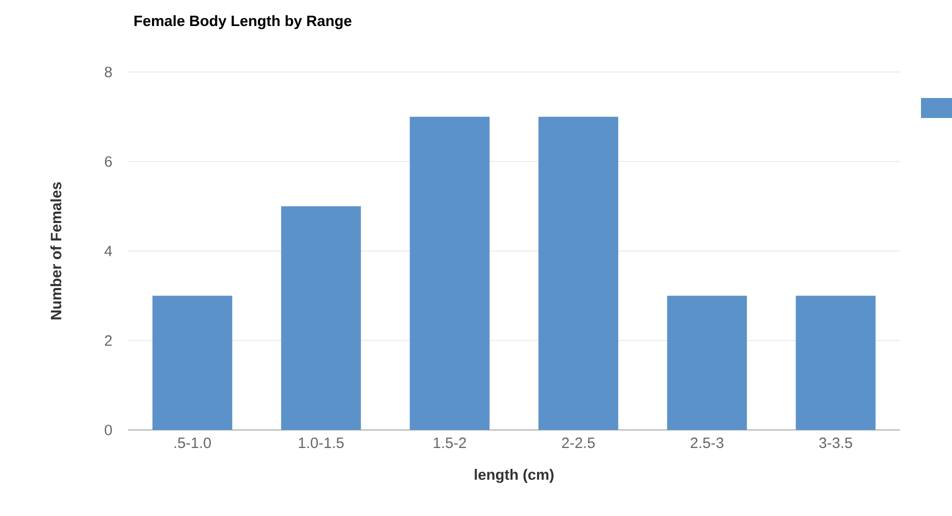 The image size is (952, 516). Describe the element at coordinates (108, 251) in the screenshot. I see `y-tick-label: 4` at that location.